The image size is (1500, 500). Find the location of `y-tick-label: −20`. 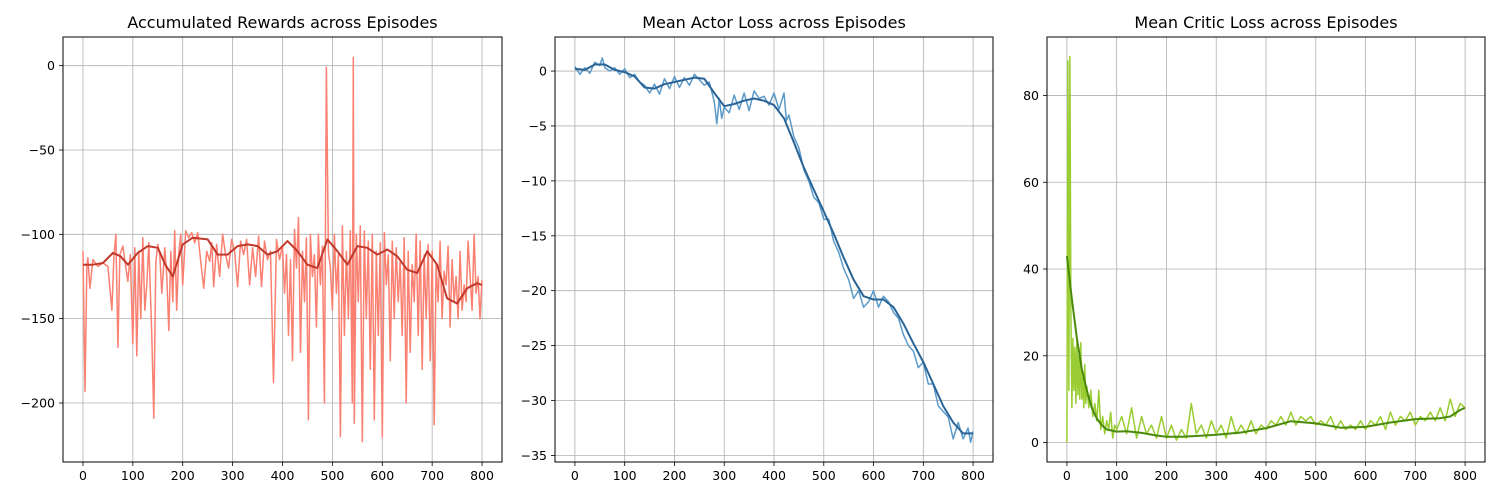

y-tick-label: −20 is located at coordinates (534, 290).